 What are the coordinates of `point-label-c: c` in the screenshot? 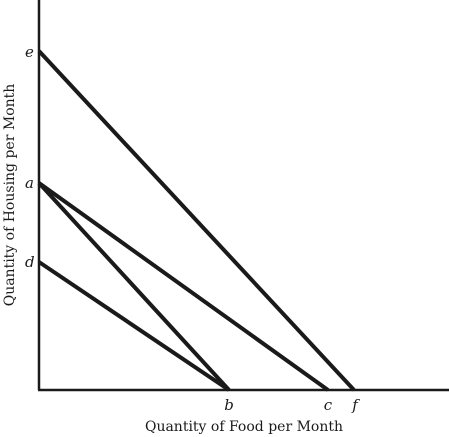 It's located at (328, 405).